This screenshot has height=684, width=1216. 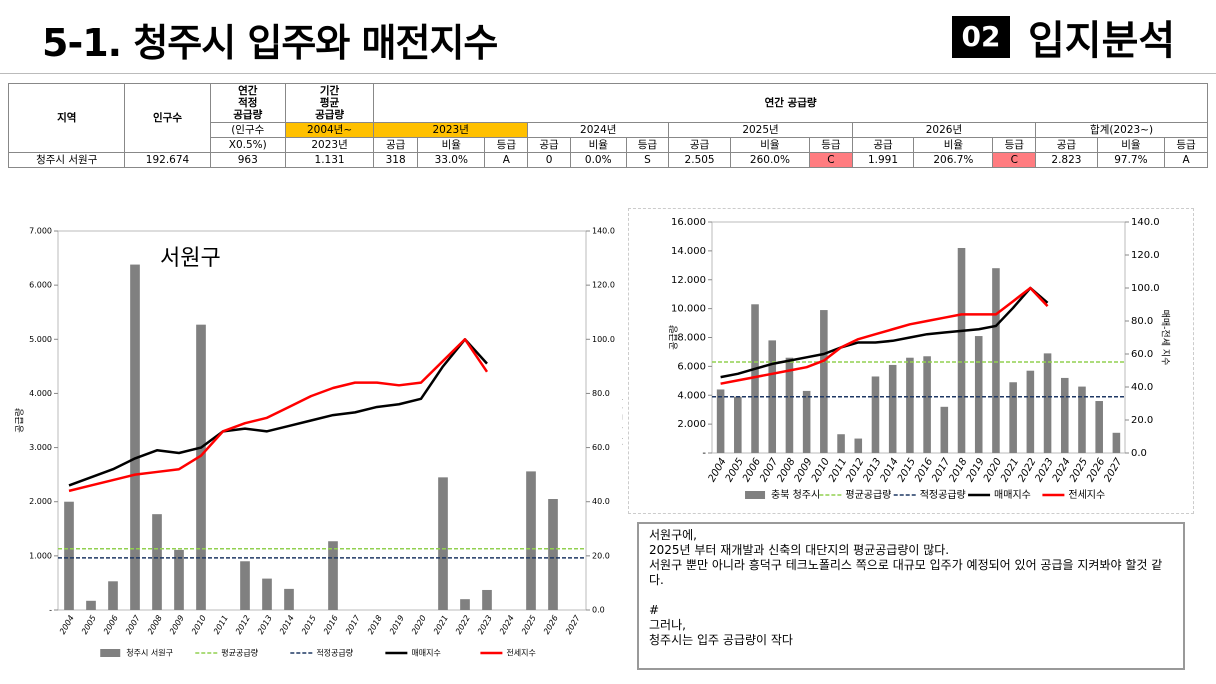 I want to click on y2-tick-label: 100.0, so click(x=1145, y=288).